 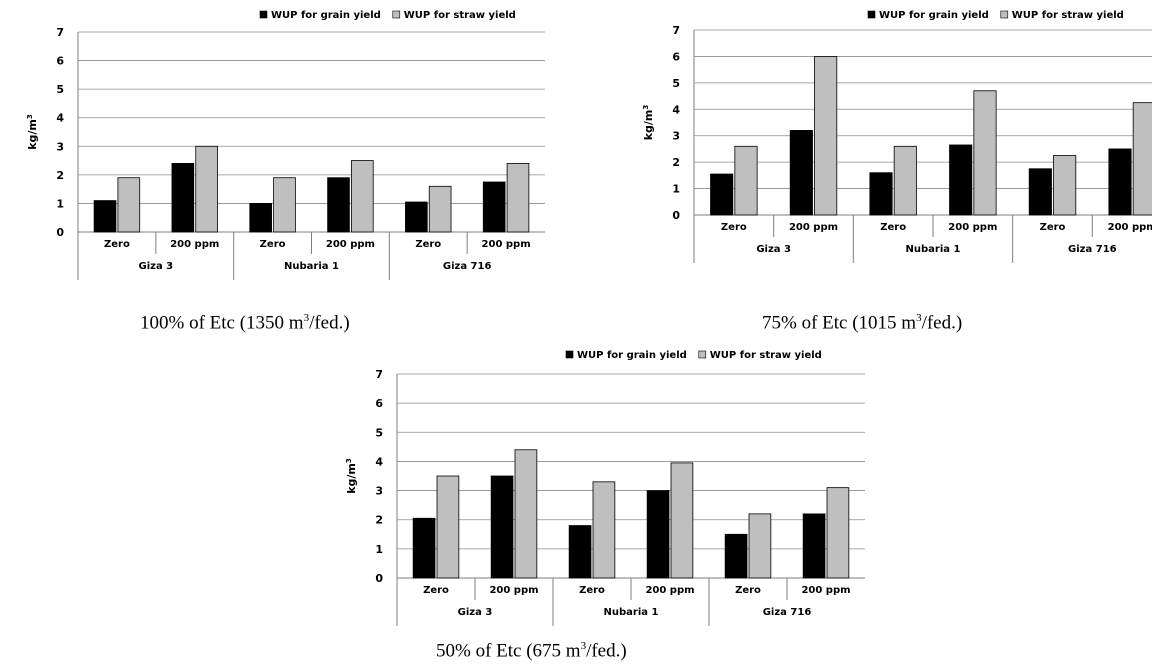 What do you see at coordinates (862, 323) in the screenshot?
I see `chart-caption-etc-75: 75% of Etc (1015 m3/fed.)` at bounding box center [862, 323].